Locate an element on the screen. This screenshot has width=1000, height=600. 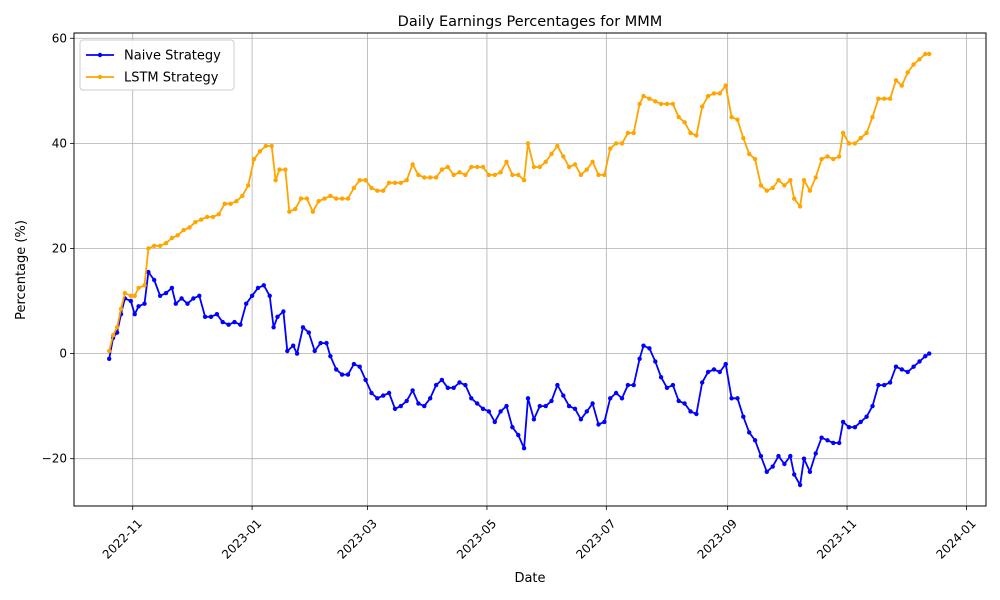
y-tick-label: 0 is located at coordinates (63, 354).